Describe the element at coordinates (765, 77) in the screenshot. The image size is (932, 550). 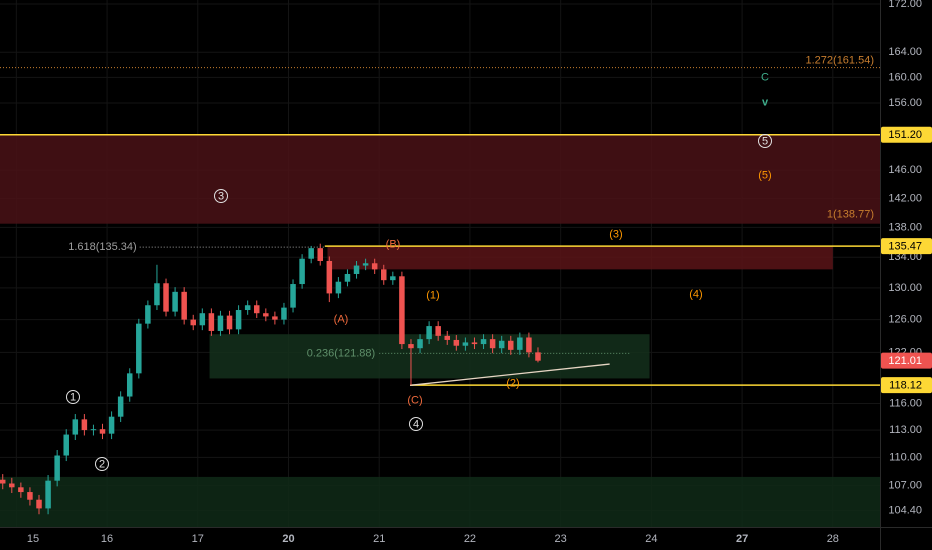
I see `wave-label: C` at that location.